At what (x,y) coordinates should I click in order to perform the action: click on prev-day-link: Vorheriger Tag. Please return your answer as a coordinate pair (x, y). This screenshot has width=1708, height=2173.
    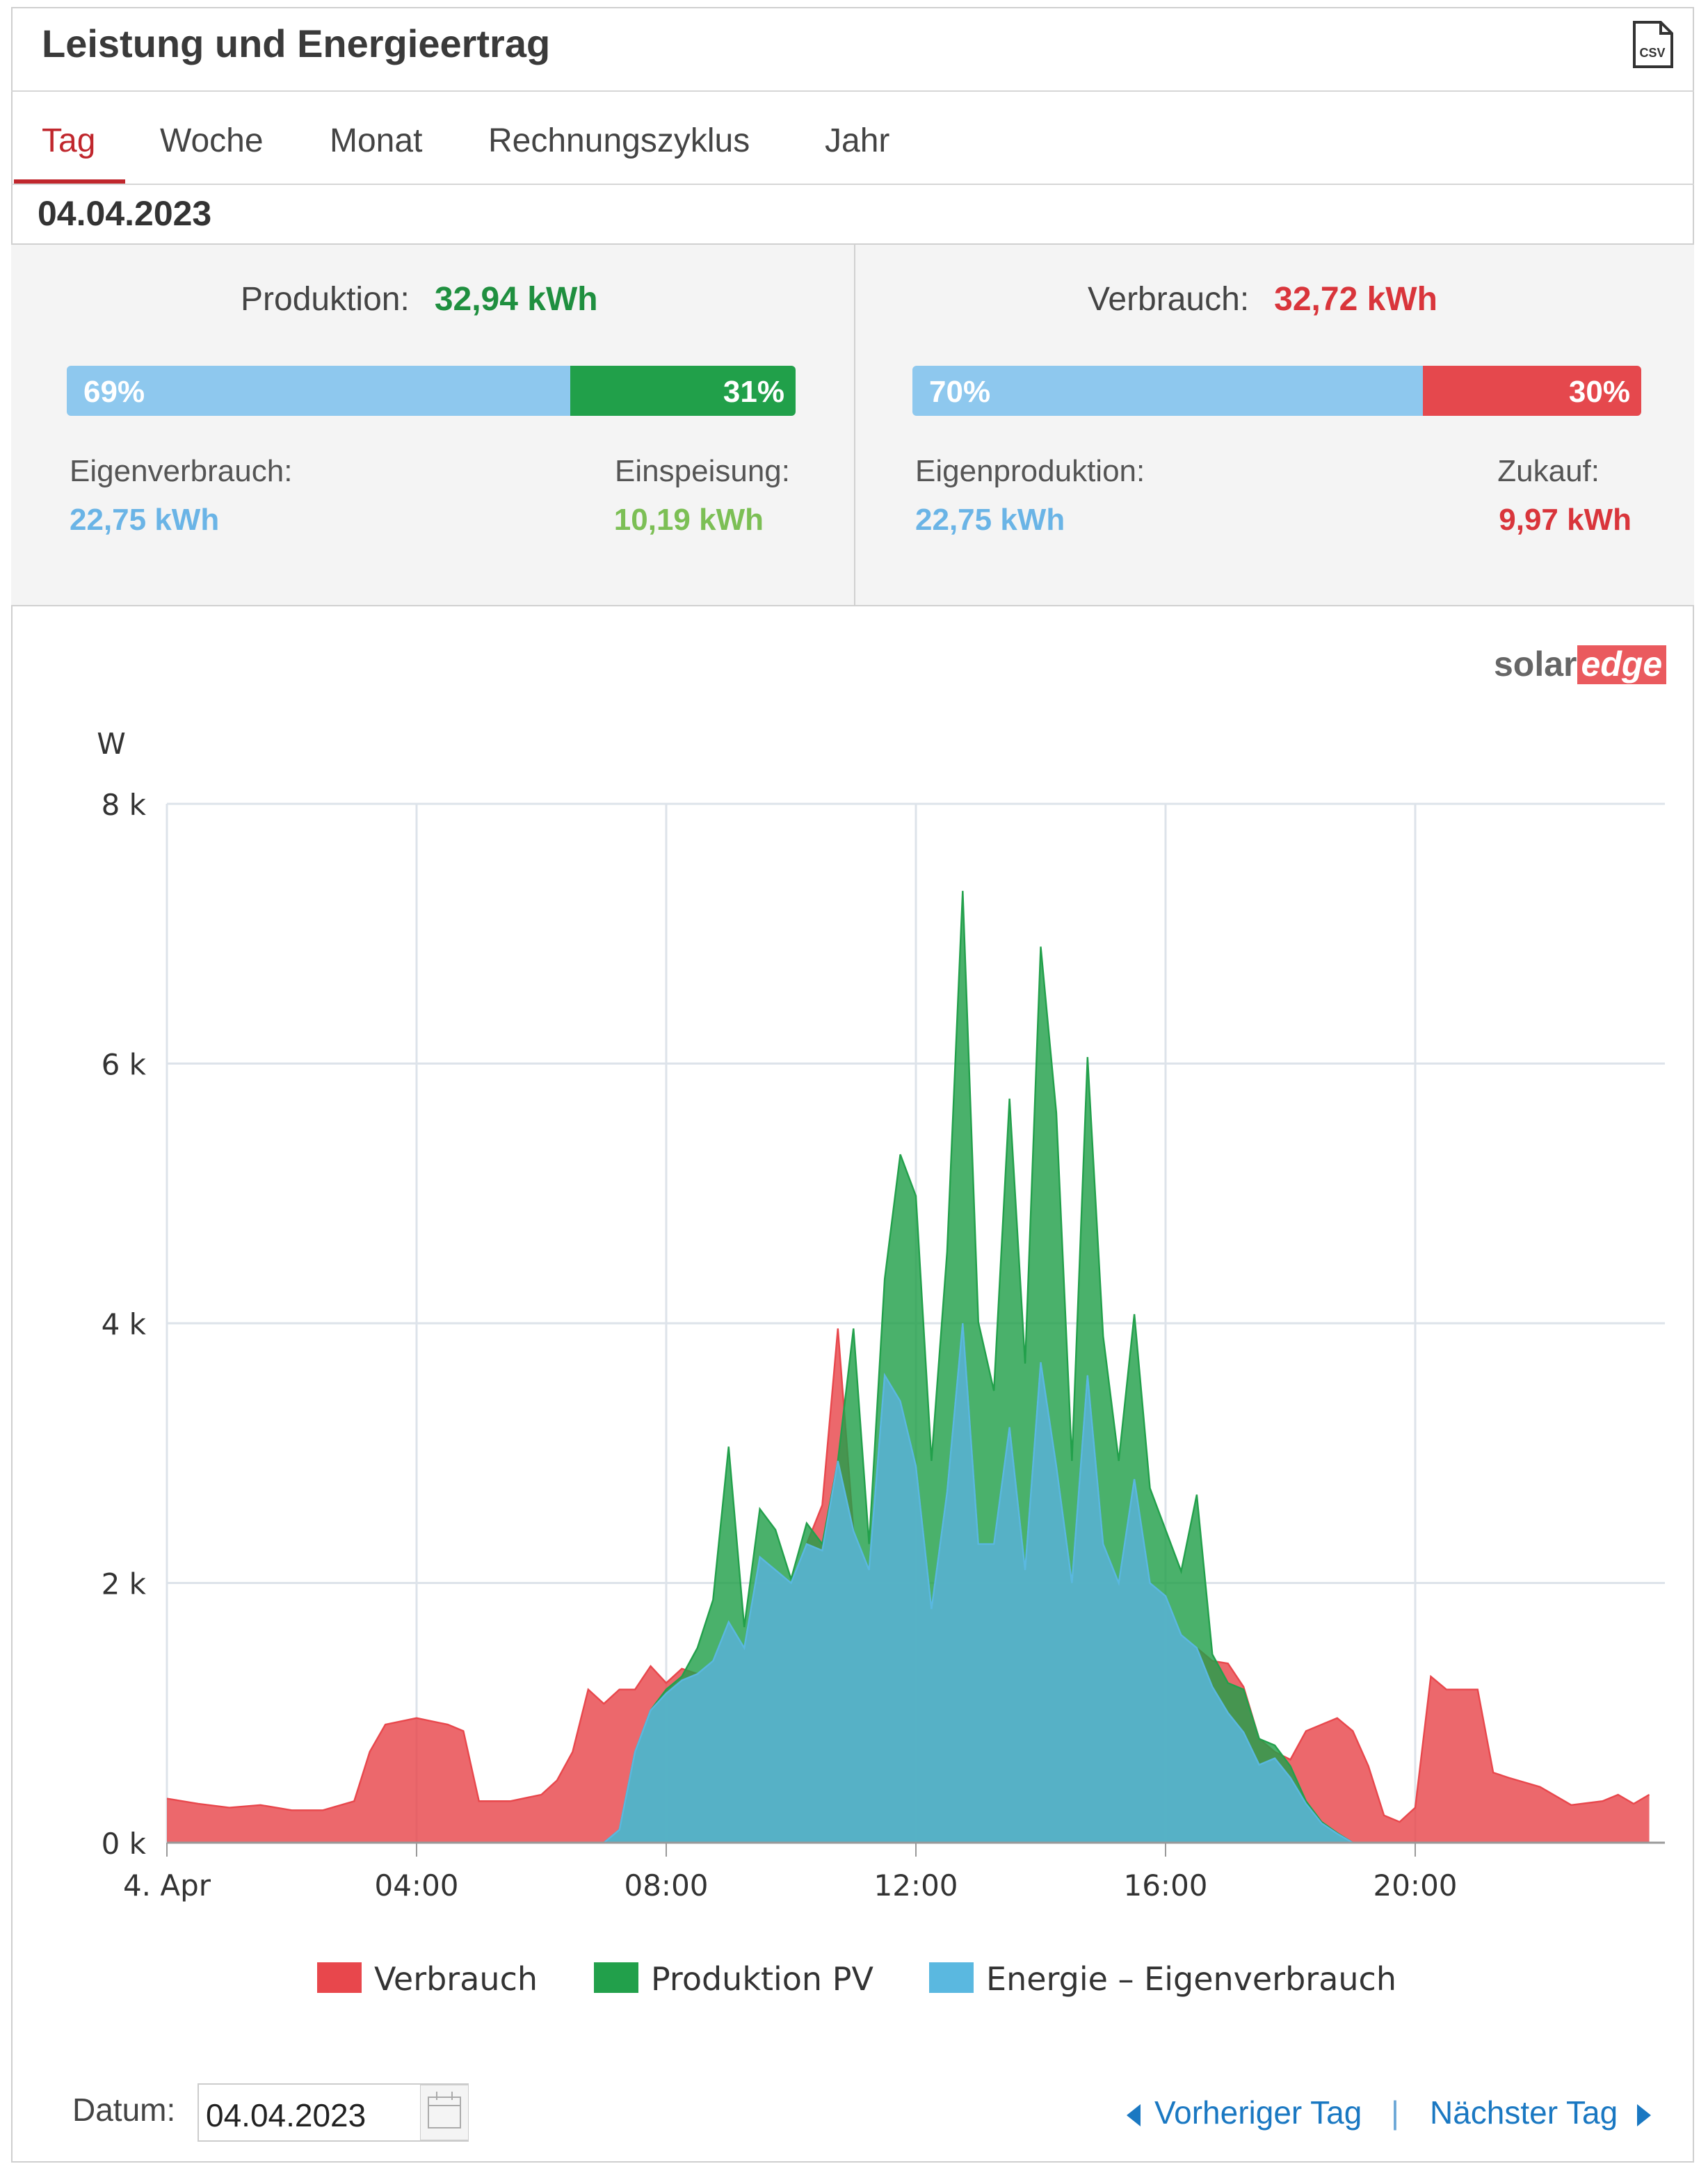
    Looking at the image, I should click on (1258, 2112).